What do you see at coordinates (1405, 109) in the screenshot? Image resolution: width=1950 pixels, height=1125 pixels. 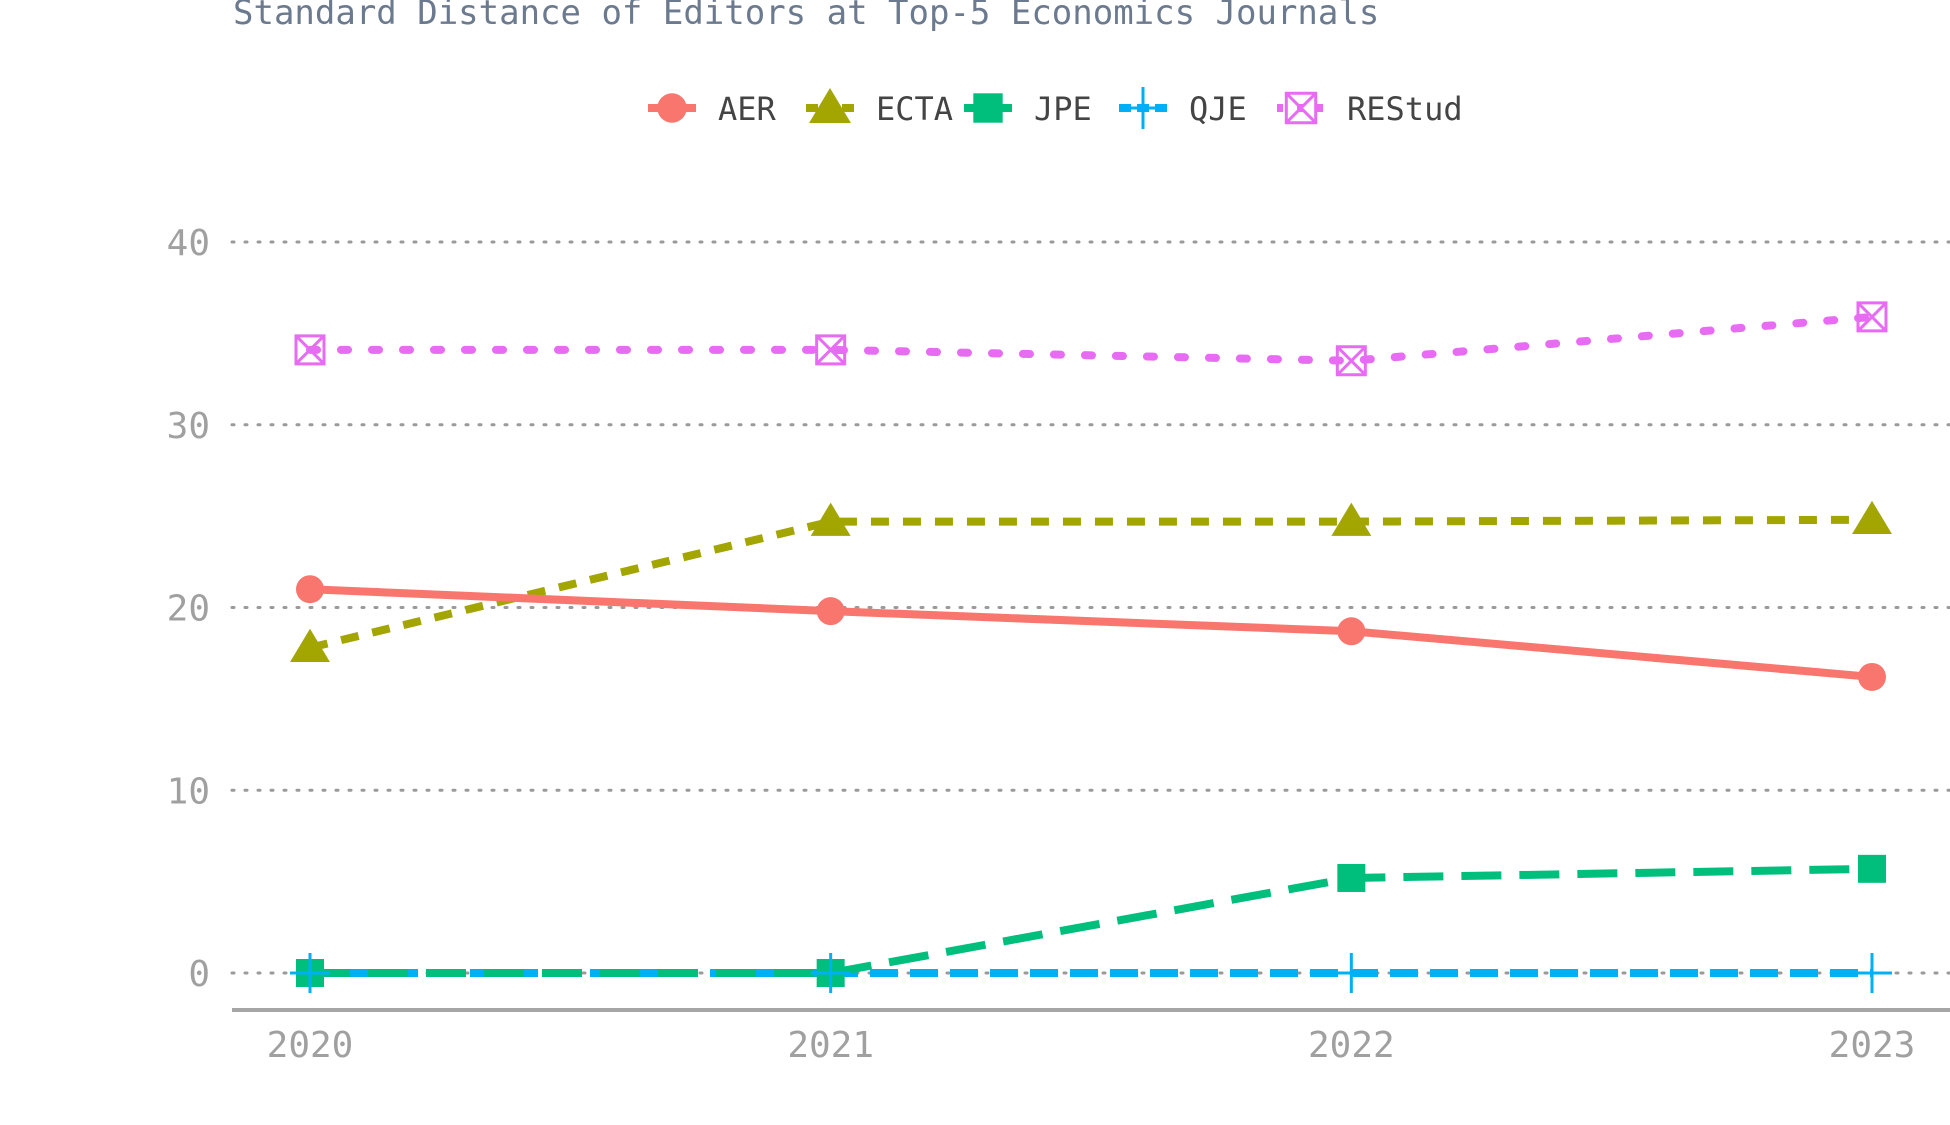 I see `legend-label-restud: REStud` at bounding box center [1405, 109].